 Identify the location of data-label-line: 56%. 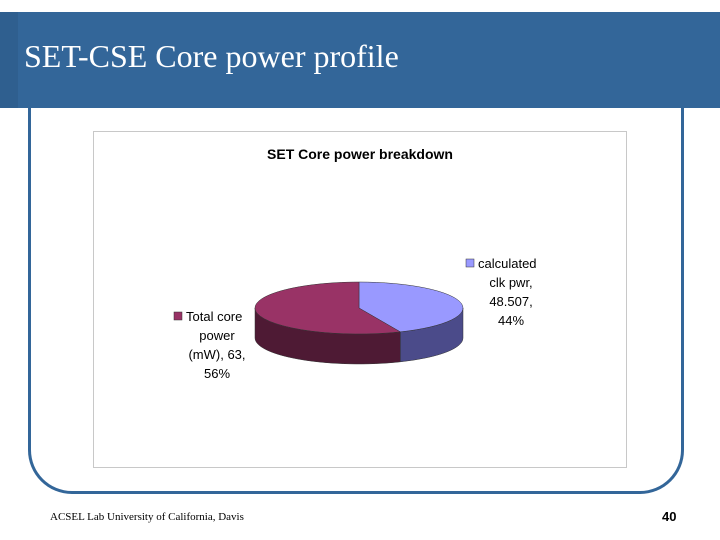
(217, 373).